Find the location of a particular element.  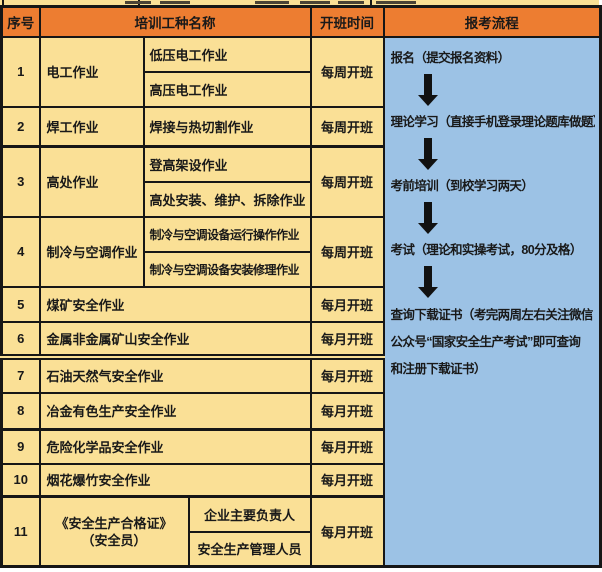

table-row: 高处安装、维护、拆除作业 is located at coordinates (301, 199).